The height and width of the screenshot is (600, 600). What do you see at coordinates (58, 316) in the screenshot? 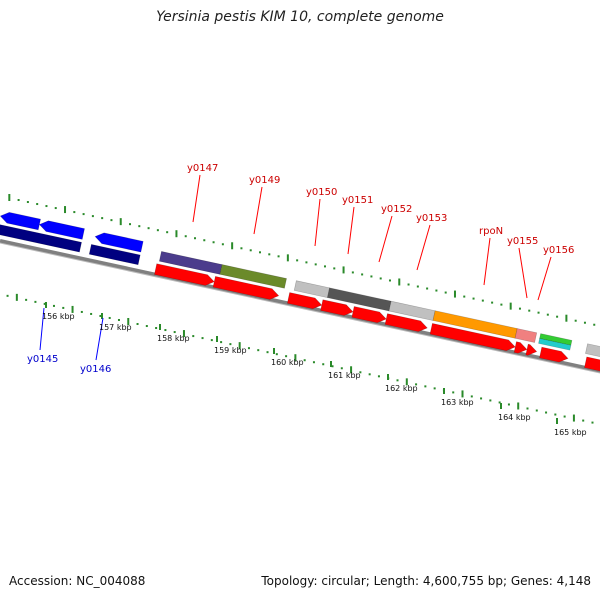
I see `scale-label: 156 kbp` at bounding box center [58, 316].